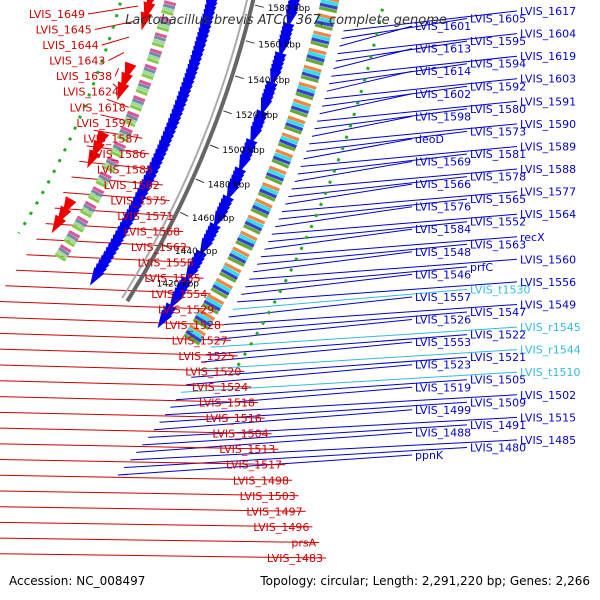 The height and width of the screenshot is (600, 600). Describe the element at coordinates (247, 449) in the screenshot. I see `left-gene-label: LVIS_1513` at that location.